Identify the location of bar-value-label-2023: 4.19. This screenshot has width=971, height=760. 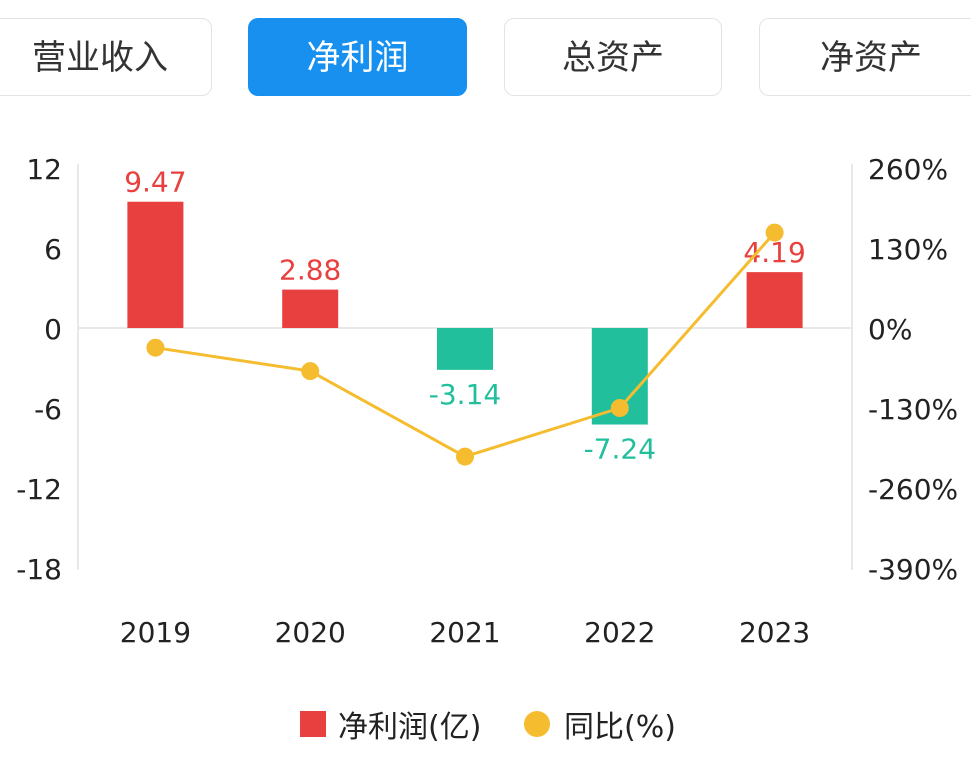
(774, 252).